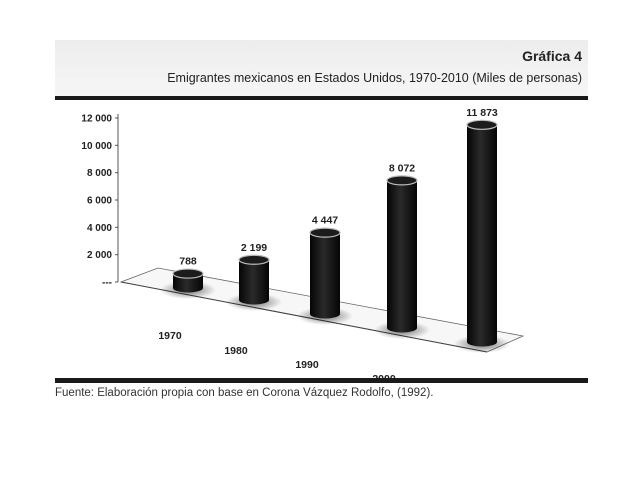  What do you see at coordinates (107, 283) in the screenshot?
I see `y-tick-label: ---` at bounding box center [107, 283].